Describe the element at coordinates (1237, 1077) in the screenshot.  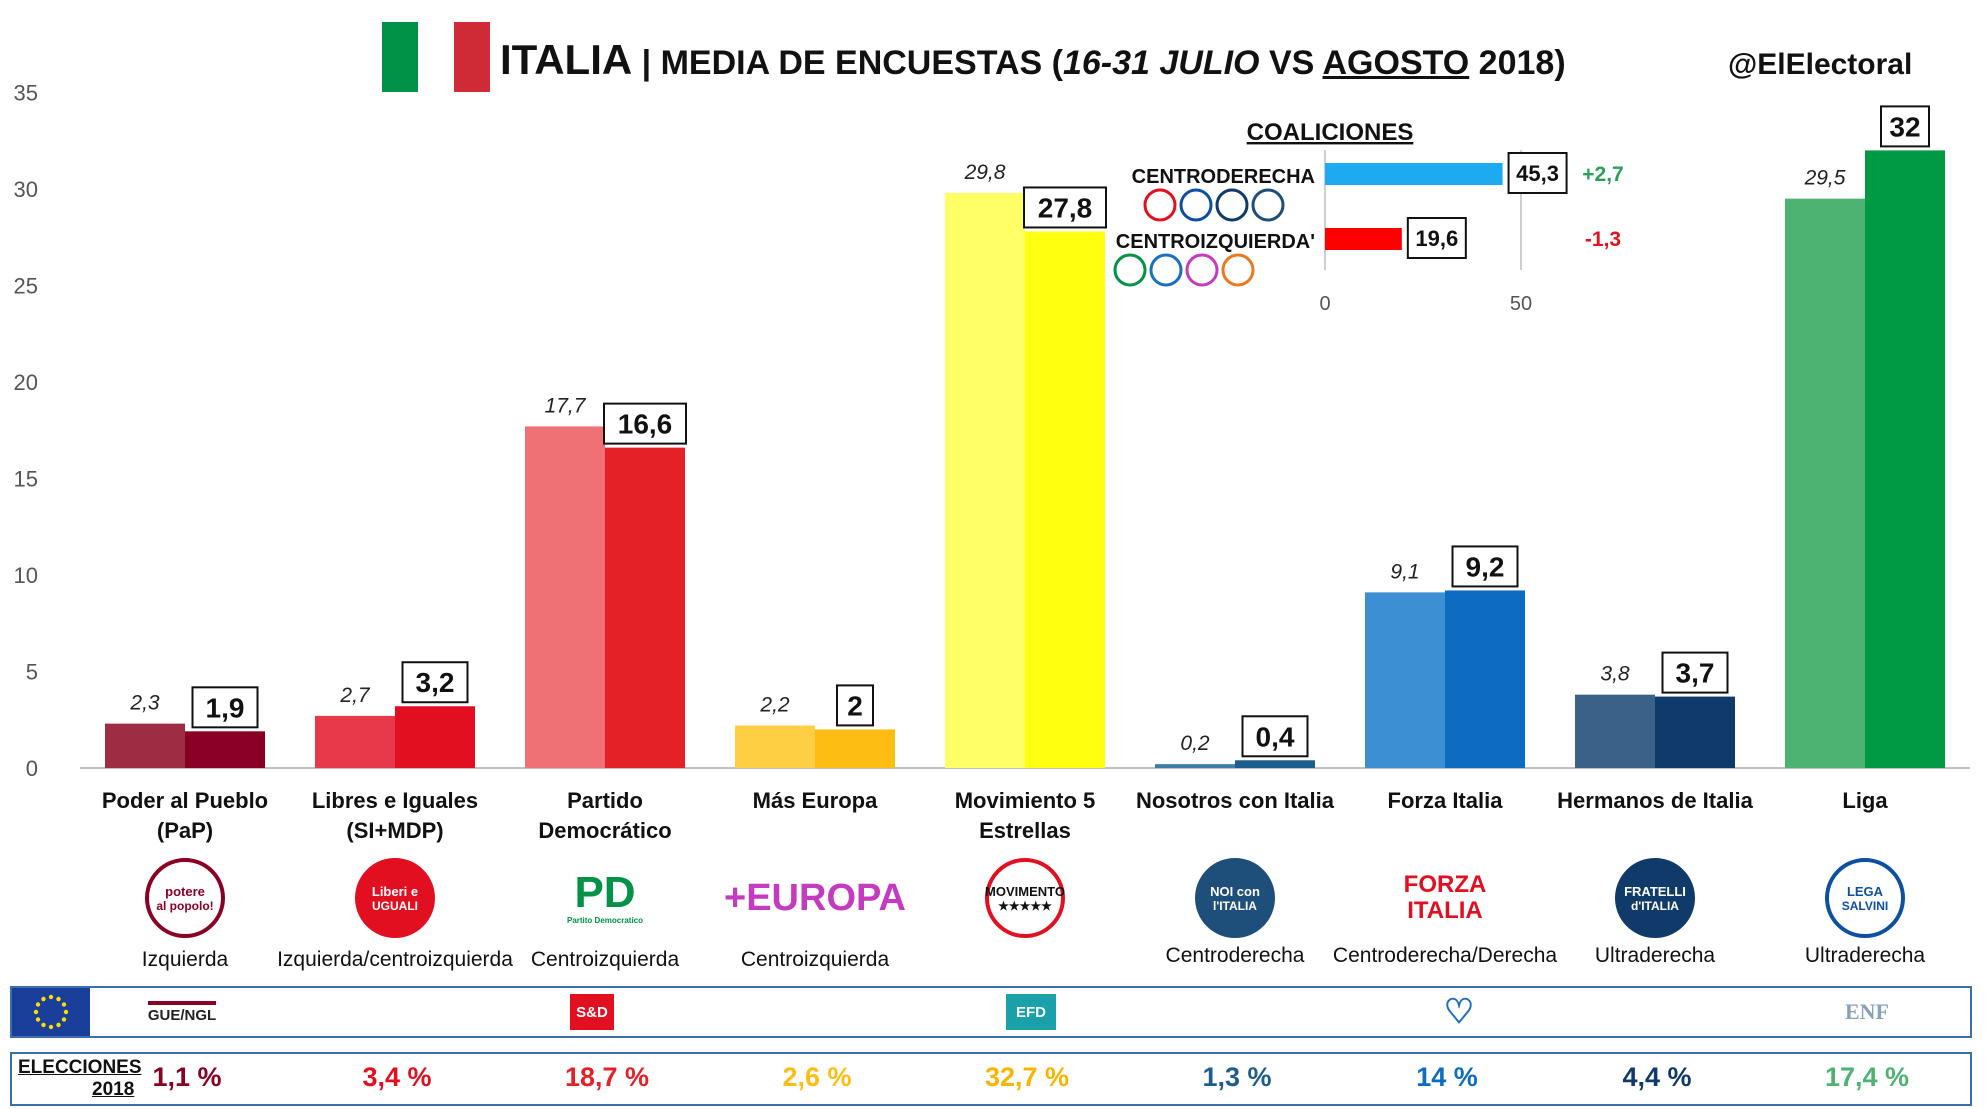
I see `election-result: 1,3 %` at that location.